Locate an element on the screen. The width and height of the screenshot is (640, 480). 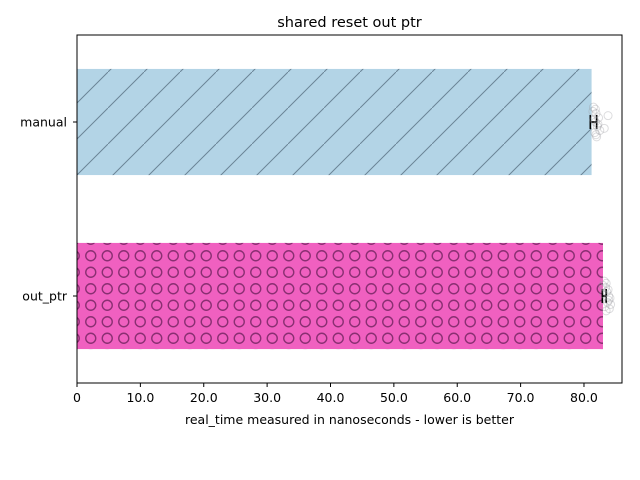
x-tick-label: 10.0 is located at coordinates (140, 397).